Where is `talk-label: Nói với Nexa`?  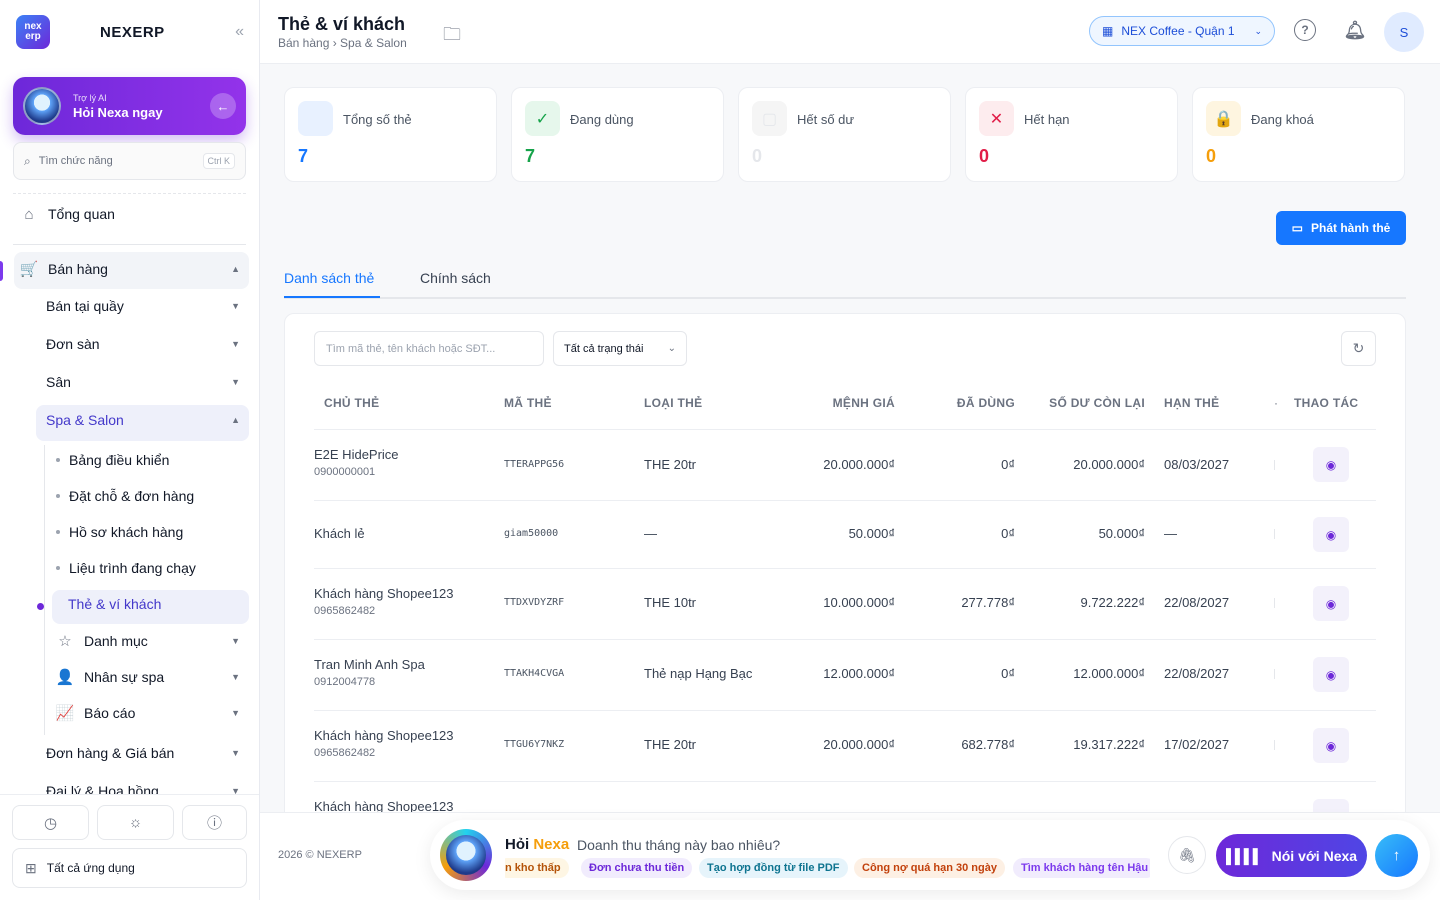
talk-label: Nói với Nexa is located at coordinates (1314, 855).